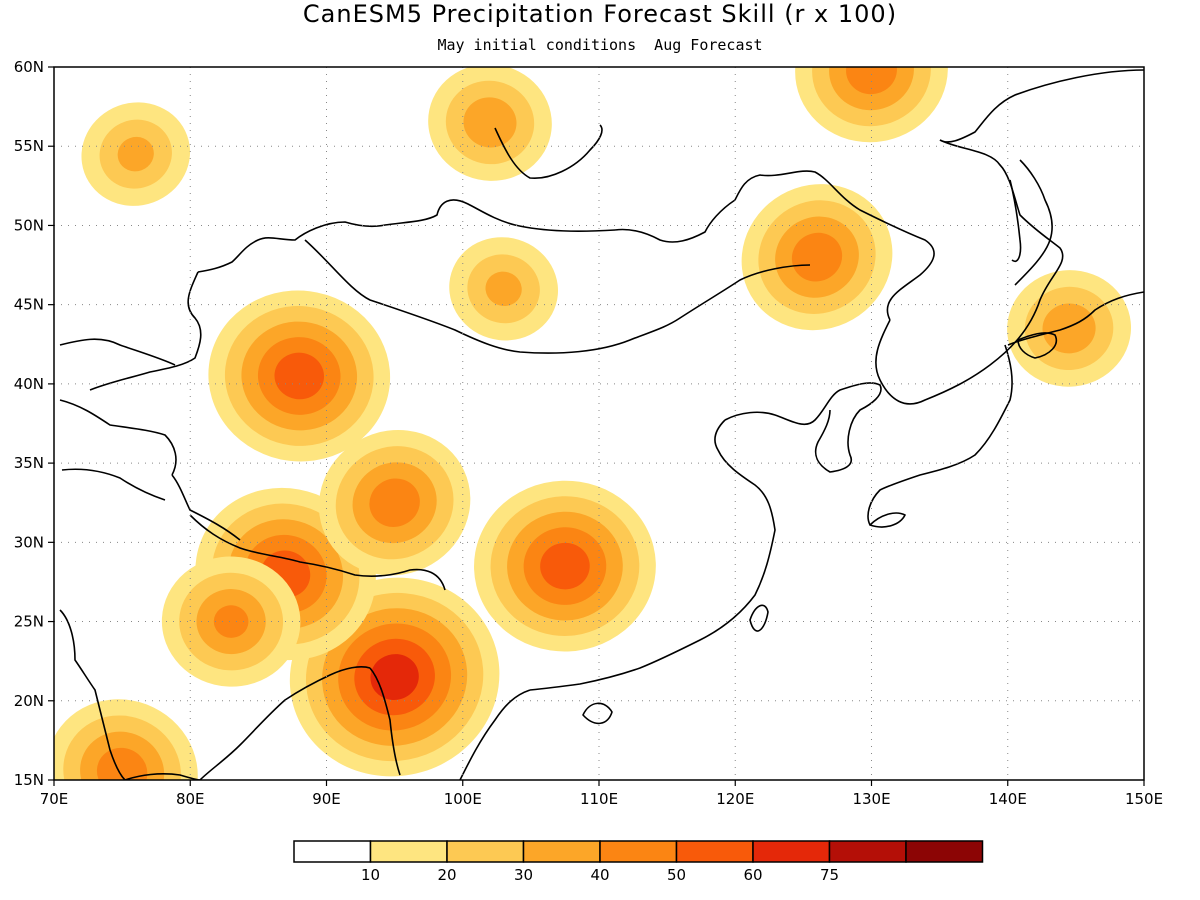  I want to click on lat-tick-label: 15N, so click(29, 780).